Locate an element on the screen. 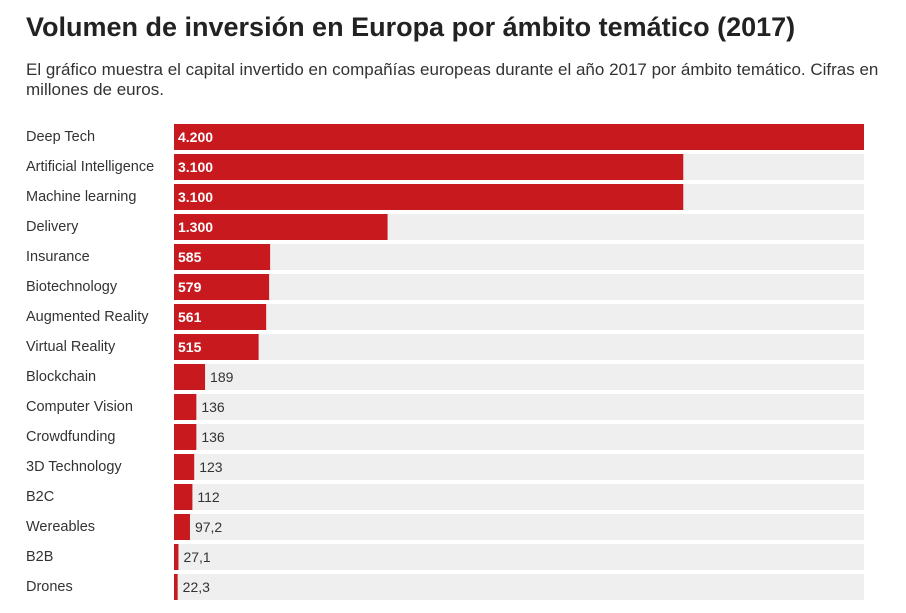 The width and height of the screenshot is (906, 613). bar-row: Blockchain 189 is located at coordinates (445, 377).